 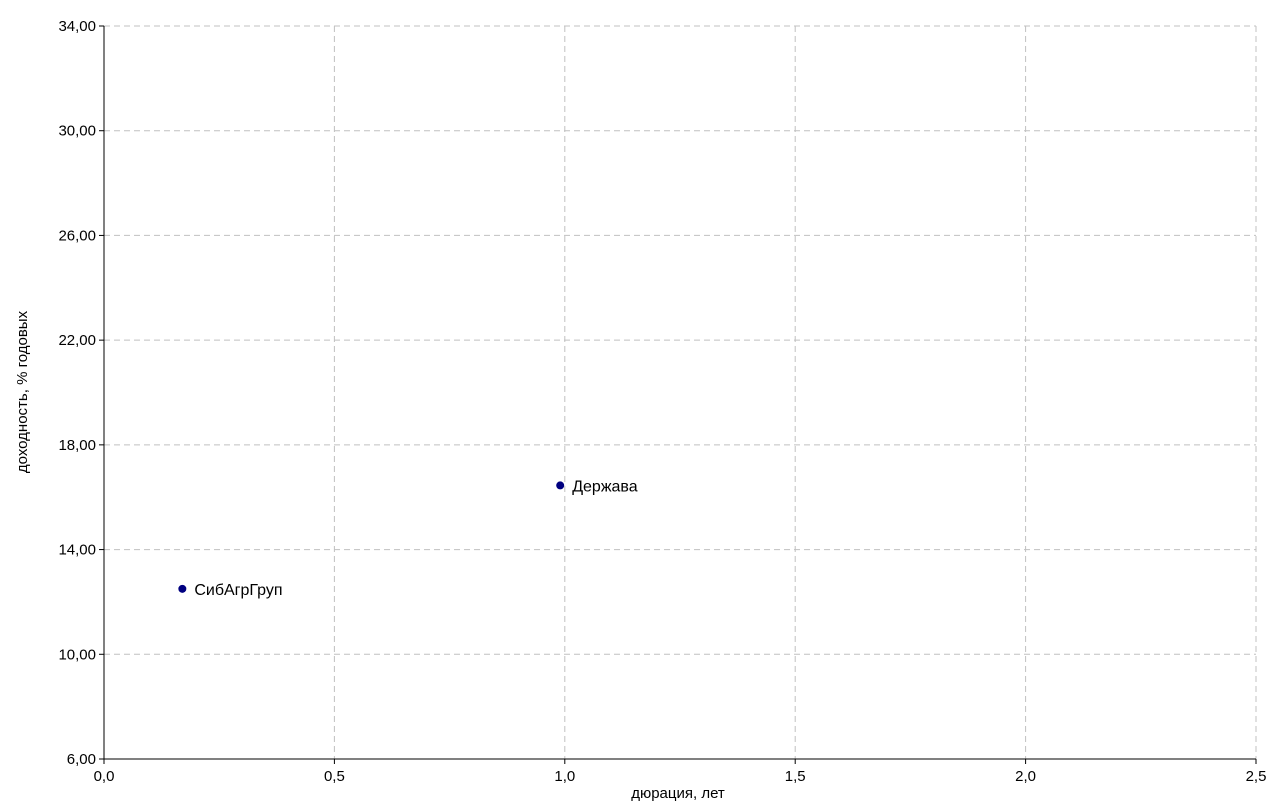 What do you see at coordinates (77, 445) in the screenshot?
I see `y-tick-label: 18,00` at bounding box center [77, 445].